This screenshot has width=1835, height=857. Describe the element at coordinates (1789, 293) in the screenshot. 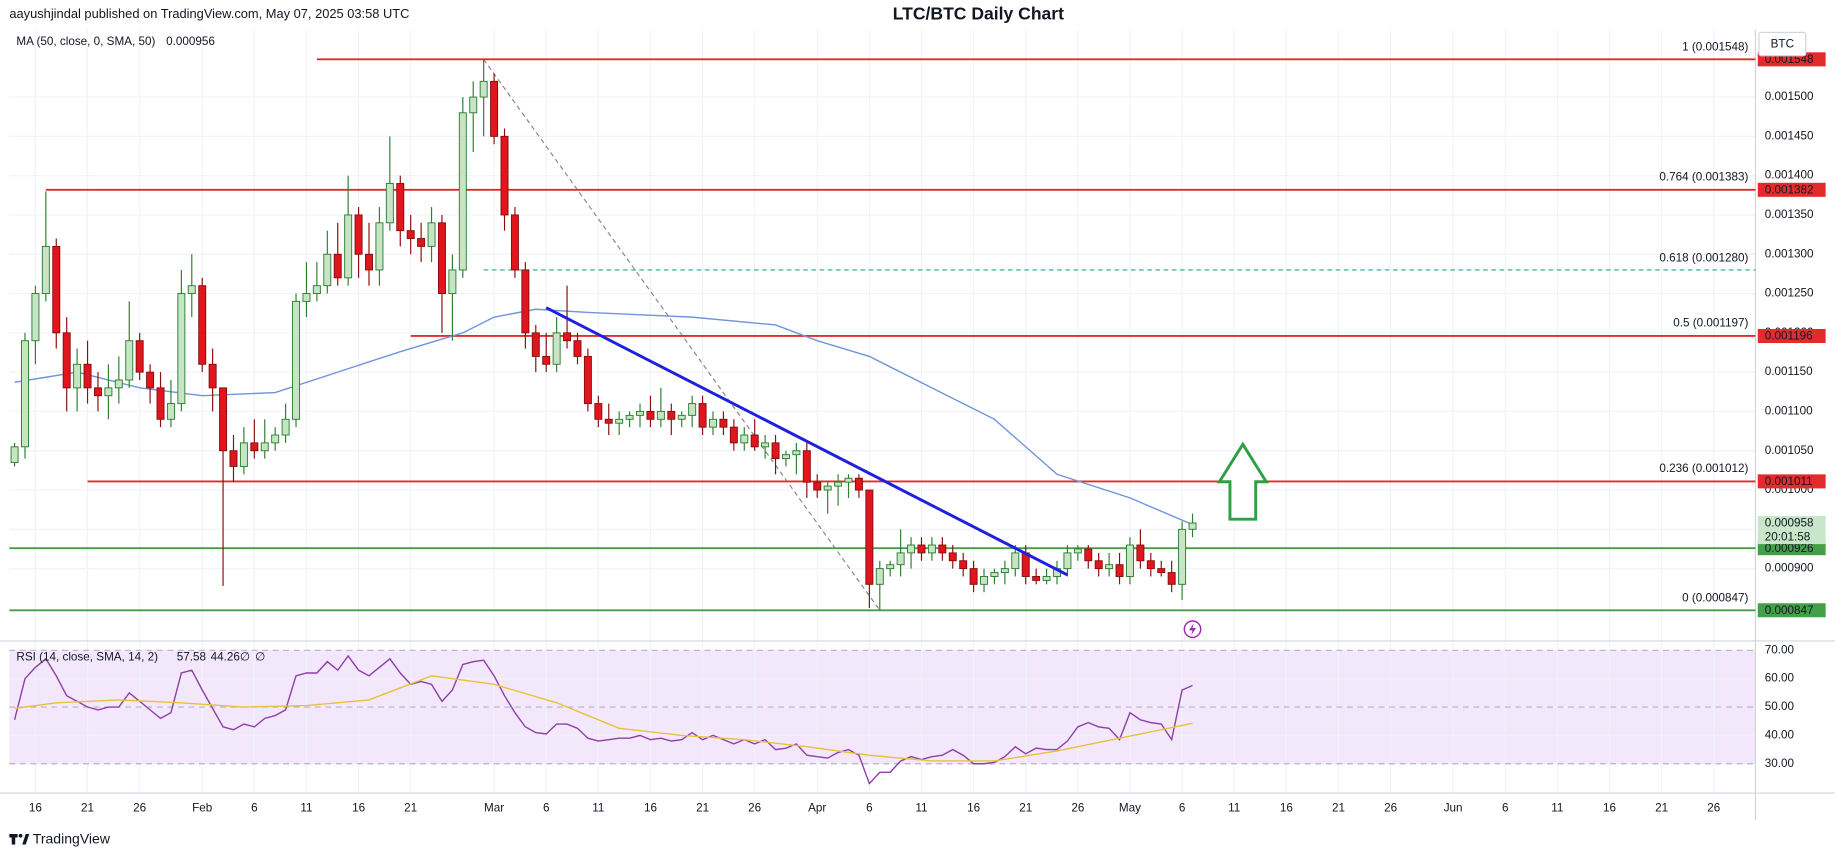

I see `y-tick-label: 0.001250` at that location.